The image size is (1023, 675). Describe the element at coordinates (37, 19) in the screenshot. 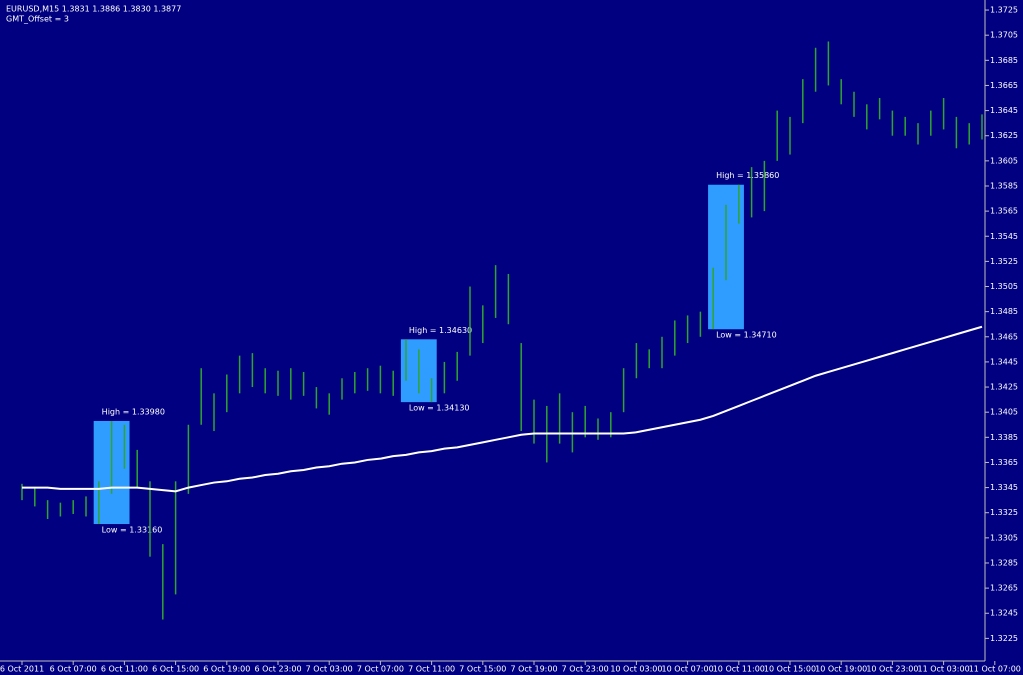

I see `header-offset: GMT_Offset = 3` at that location.